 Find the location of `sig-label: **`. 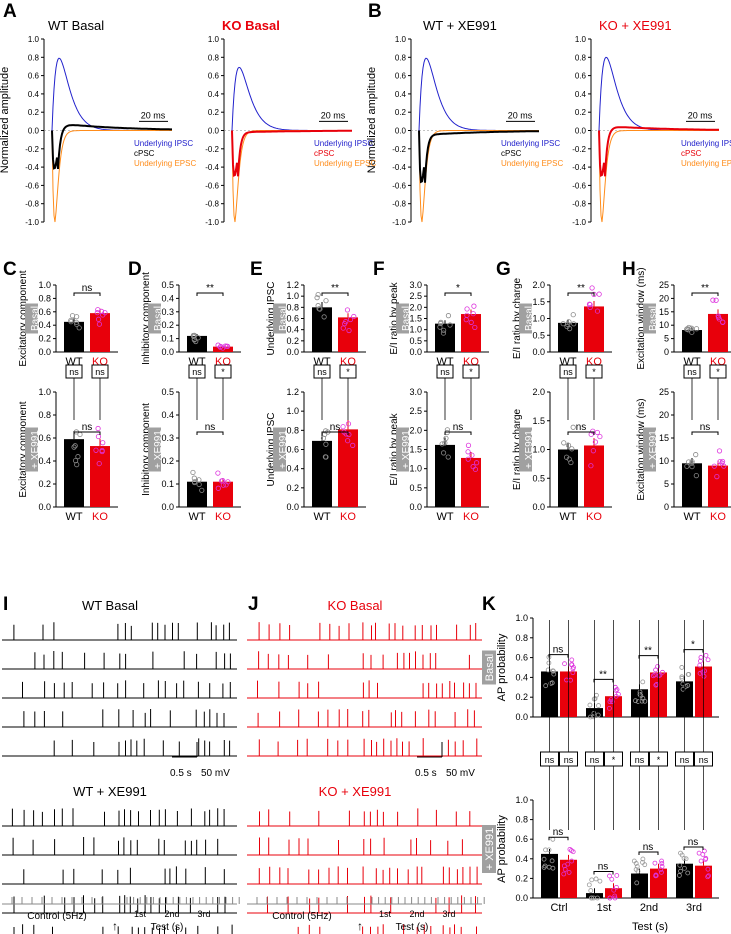

sig-label: ** is located at coordinates (705, 288).